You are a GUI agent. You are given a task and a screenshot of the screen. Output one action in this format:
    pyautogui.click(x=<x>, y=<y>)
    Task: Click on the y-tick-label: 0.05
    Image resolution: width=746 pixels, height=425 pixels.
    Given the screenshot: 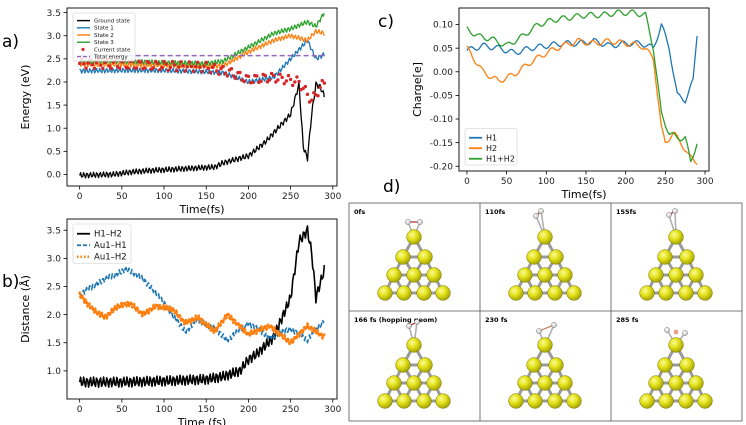 What is the action you would take?
    pyautogui.click(x=443, y=49)
    